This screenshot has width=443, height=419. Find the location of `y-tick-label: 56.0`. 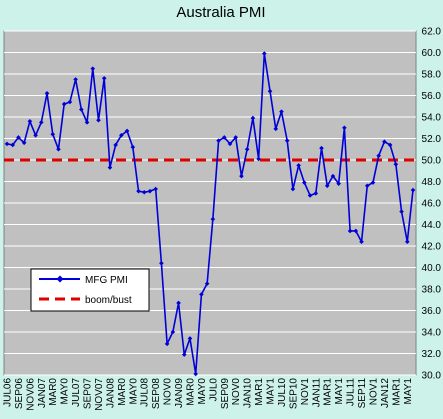

y-tick-label: 56.0 is located at coordinates (432, 96).